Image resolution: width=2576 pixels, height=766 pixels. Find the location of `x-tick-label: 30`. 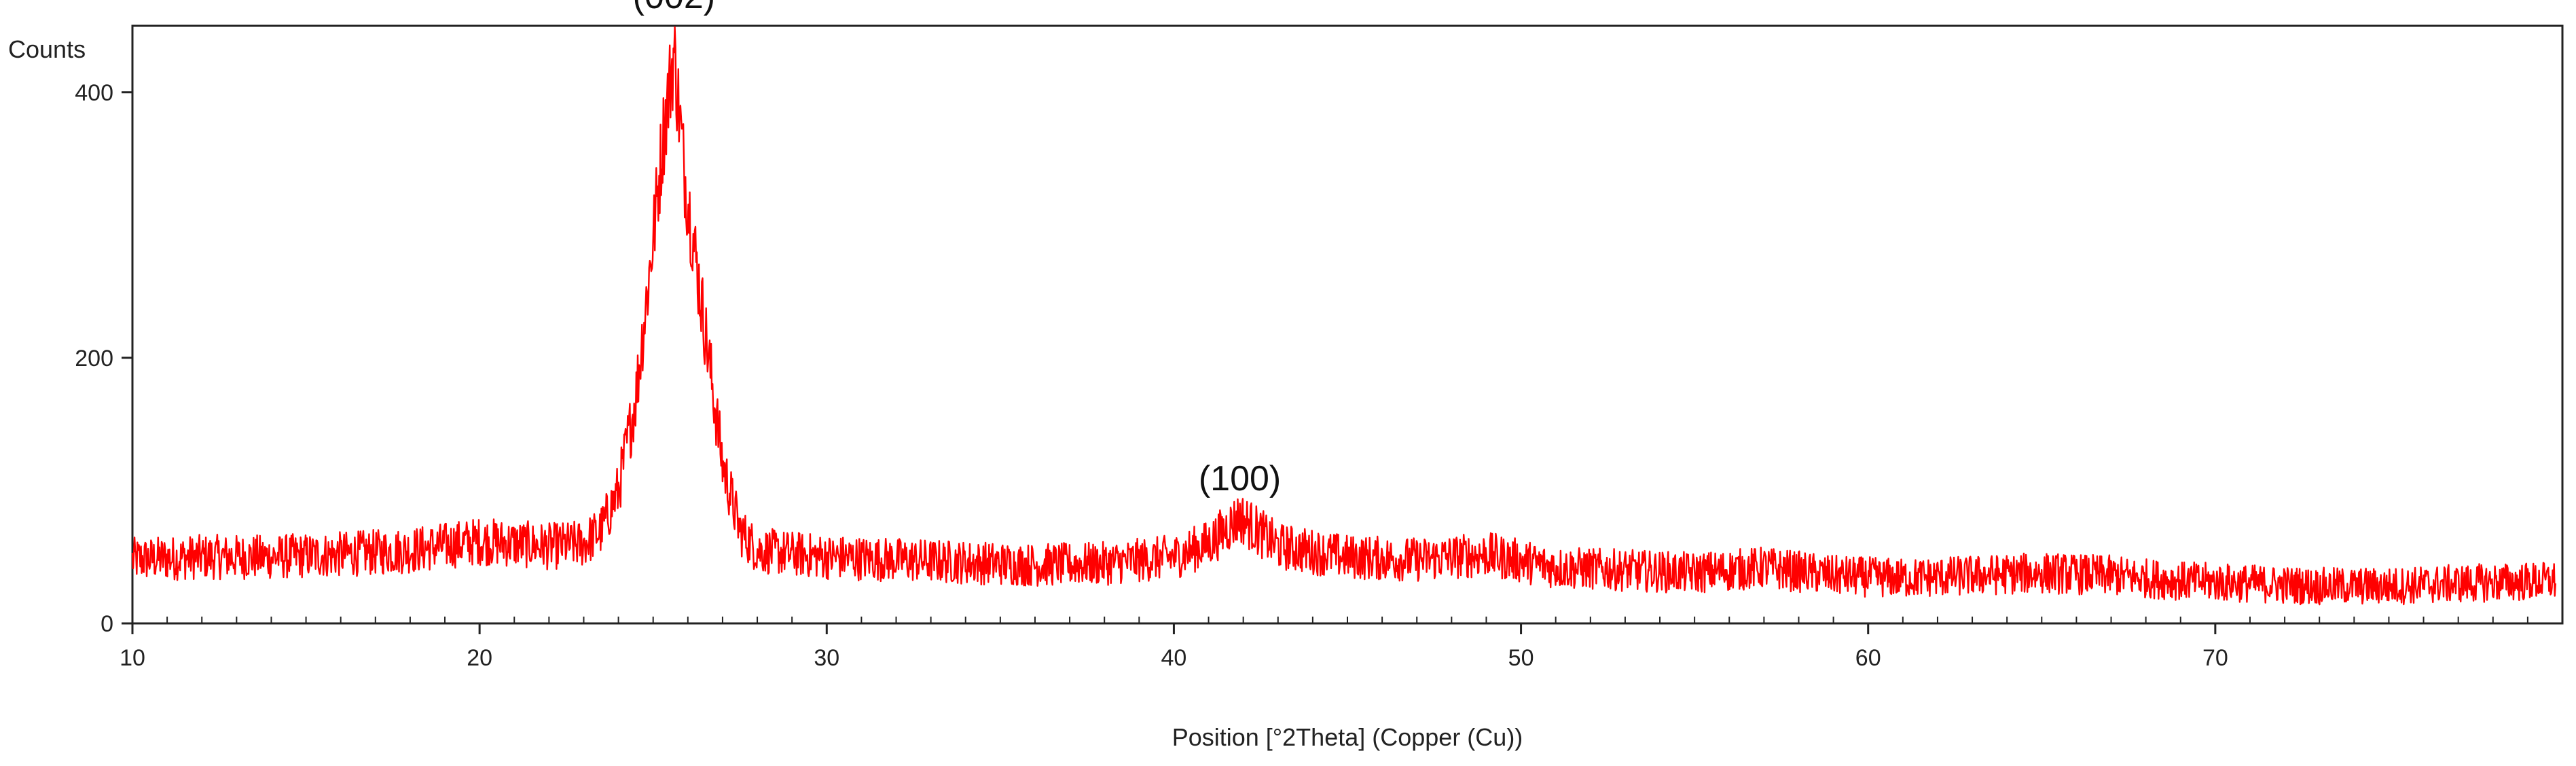

x-tick-label: 30 is located at coordinates (826, 658).